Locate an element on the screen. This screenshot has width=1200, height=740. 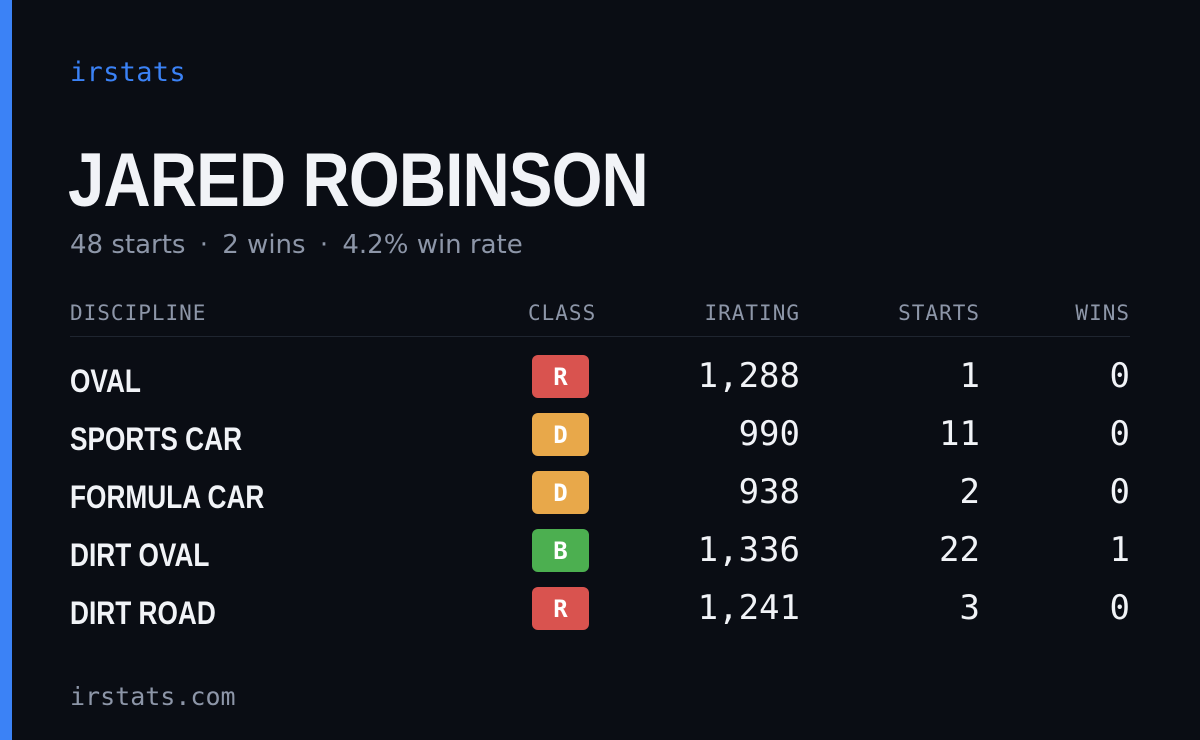
irating-value: 938 is located at coordinates (769, 492).